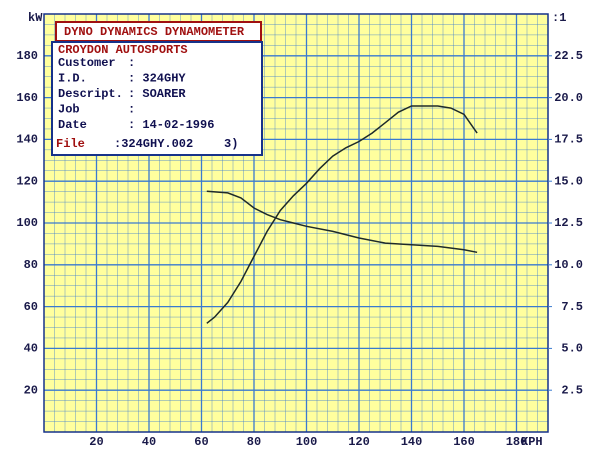 This screenshot has height=462, width=600. Describe the element at coordinates (171, 125) in the screenshot. I see `field-value: : 14-02-1996` at that location.